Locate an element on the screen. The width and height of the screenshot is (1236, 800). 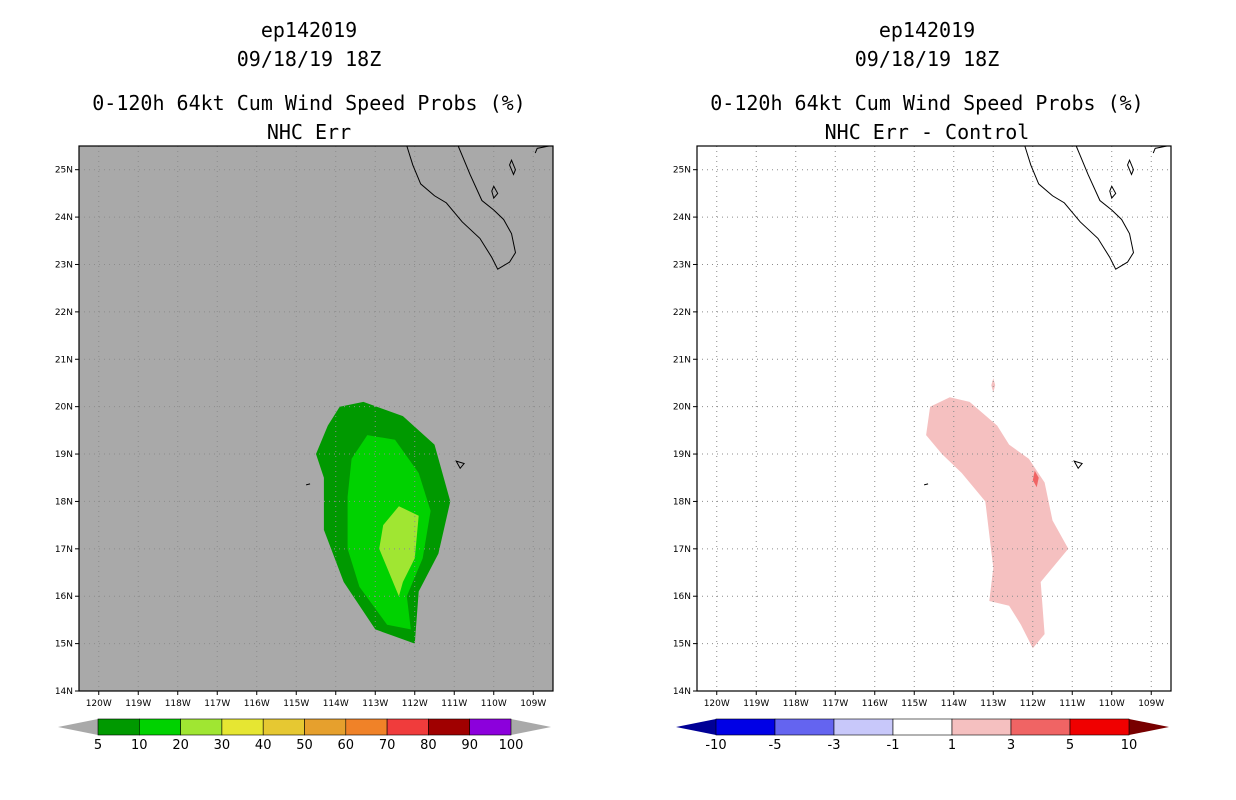
y-tick-label: 17N is located at coordinates (64, 550).